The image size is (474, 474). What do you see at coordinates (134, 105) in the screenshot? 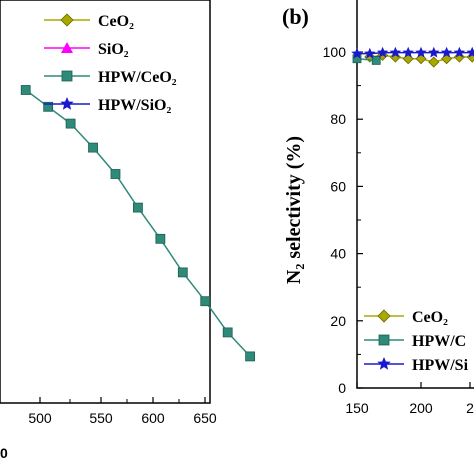
I see `panel-a-legend-label: HPW/SiO₂` at bounding box center [134, 105].